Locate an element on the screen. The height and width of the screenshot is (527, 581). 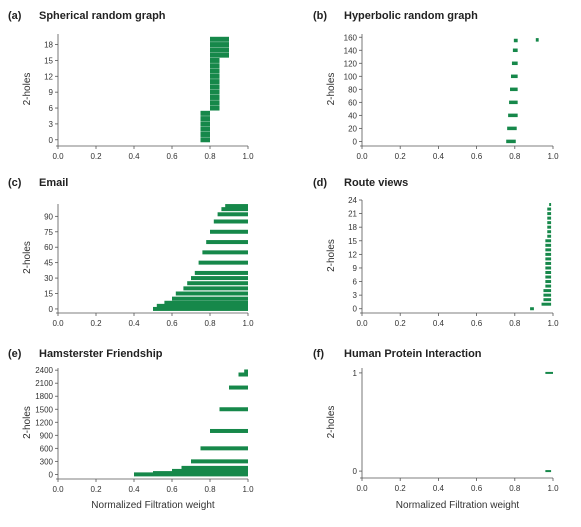
x-axis-label: Normalized Filtration weight is located at coordinates (458, 505).